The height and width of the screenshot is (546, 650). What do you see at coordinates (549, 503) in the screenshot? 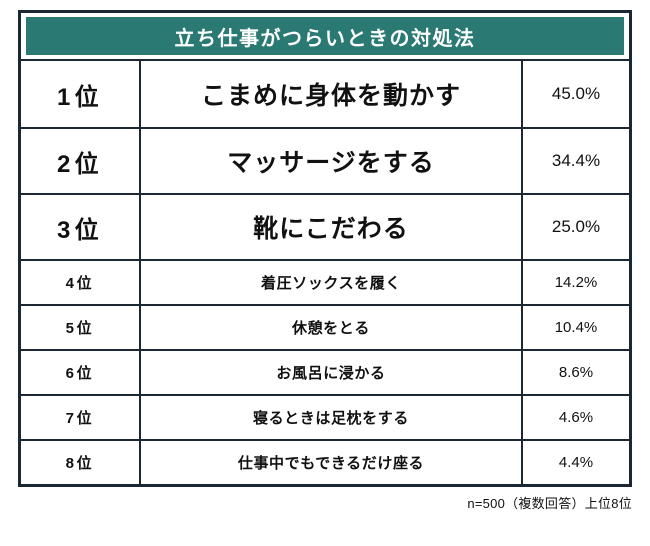
I see `footnote: n=500（複数回答）上位8位` at bounding box center [549, 503].